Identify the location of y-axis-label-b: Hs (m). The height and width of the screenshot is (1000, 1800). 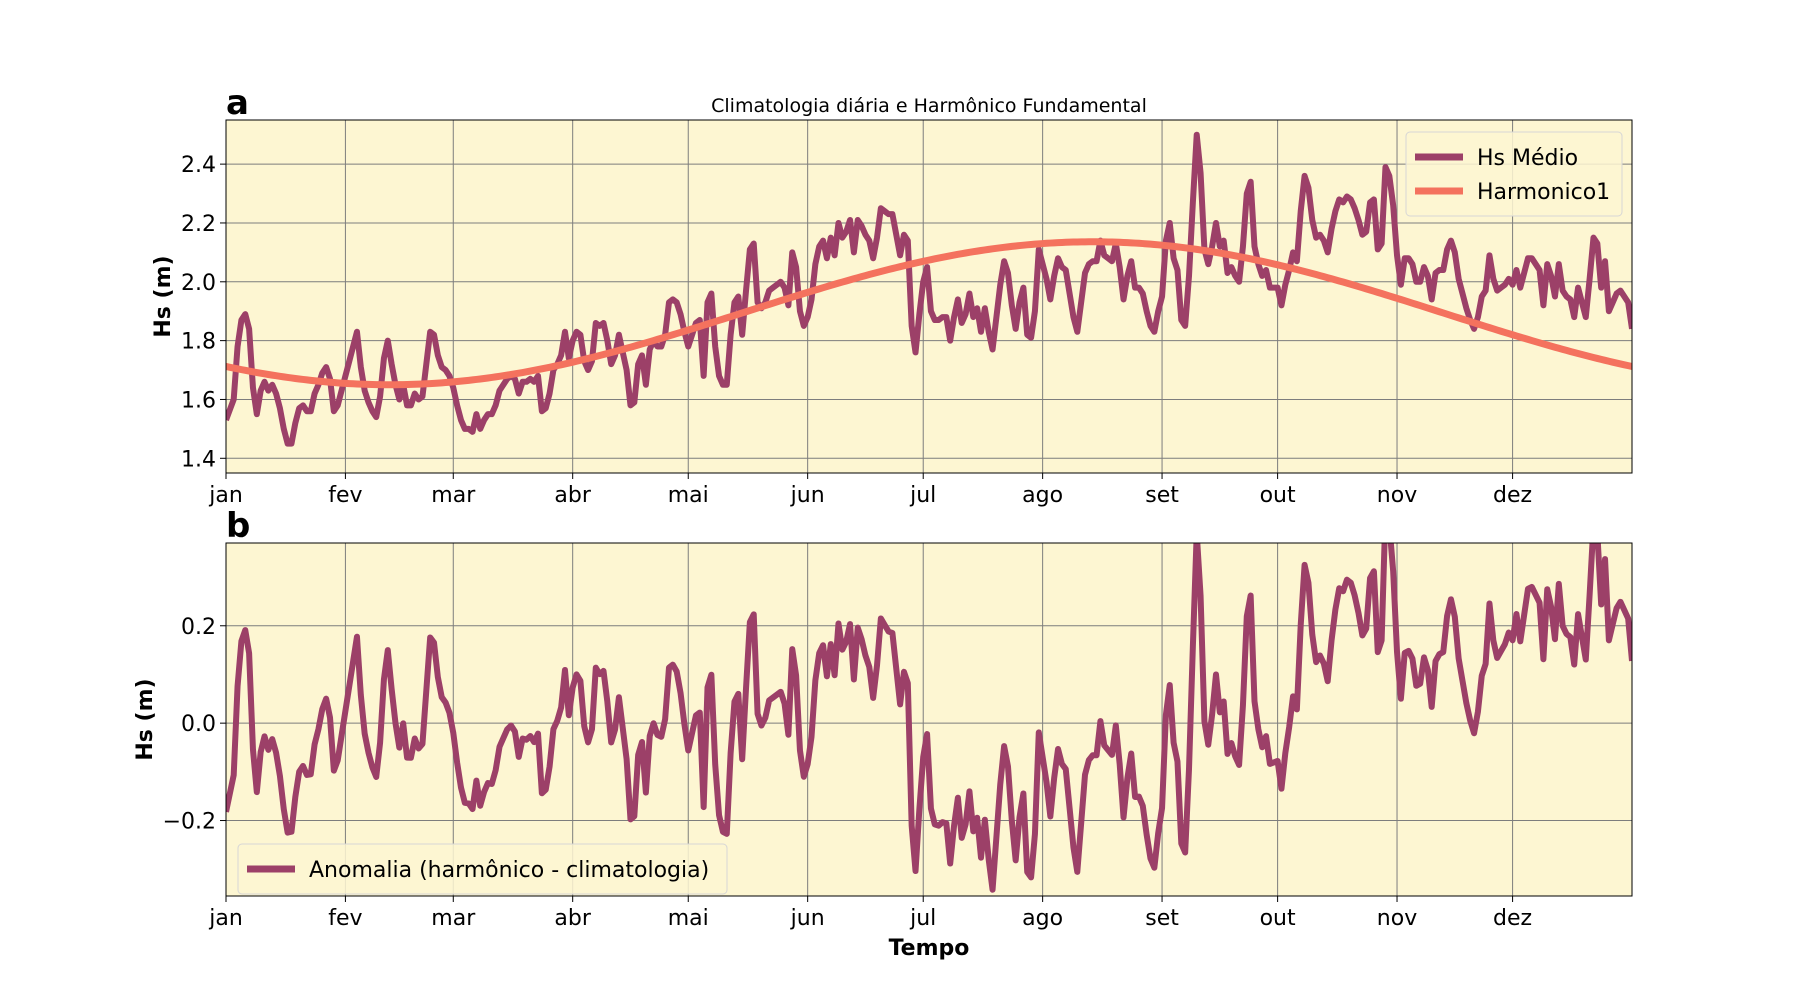
(145, 719).